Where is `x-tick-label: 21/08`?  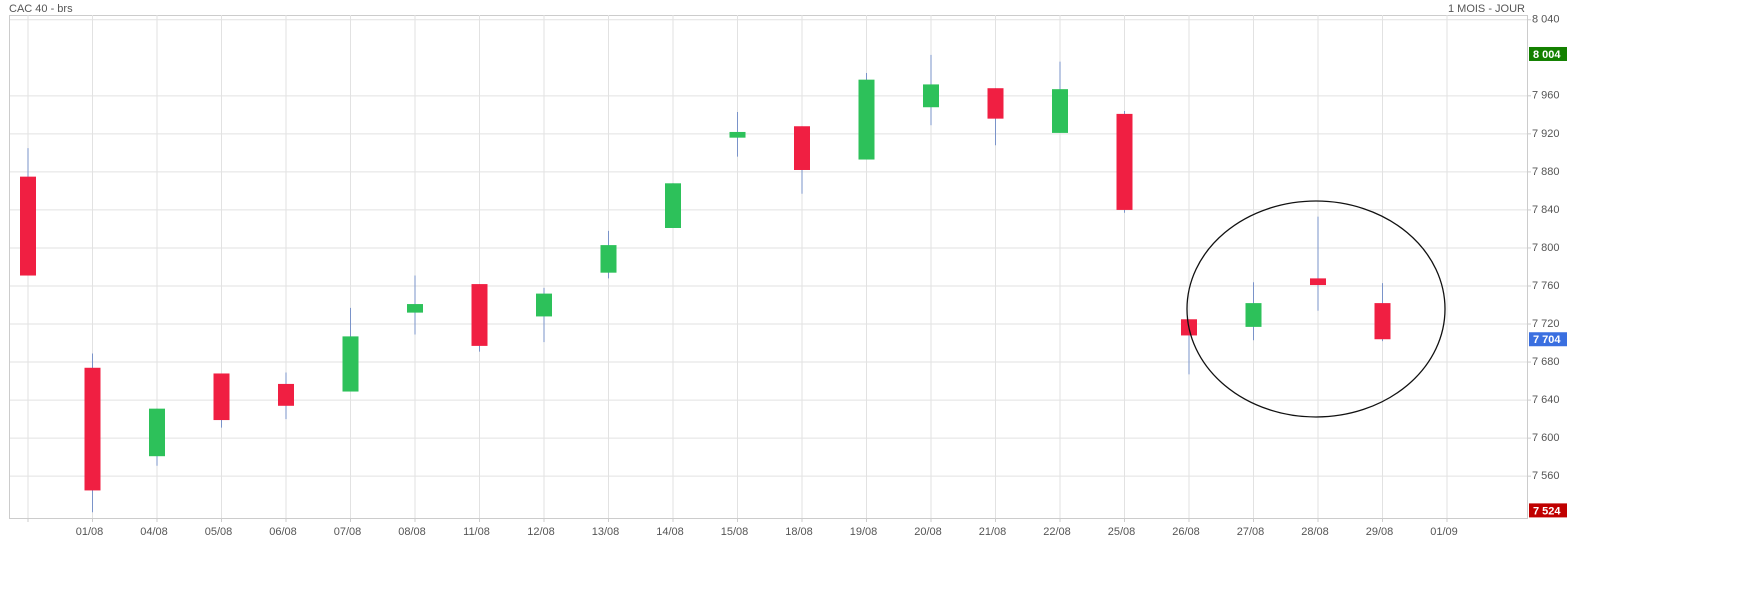 x-tick-label: 21/08 is located at coordinates (993, 532).